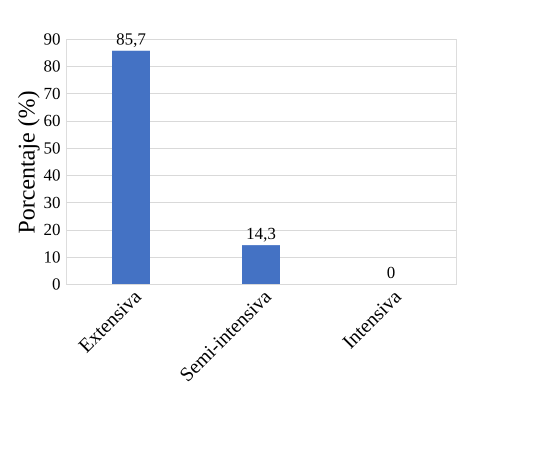 This screenshot has height=457, width=541. What do you see at coordinates (52, 148) in the screenshot?
I see `y-tick-label: 50` at bounding box center [52, 148].